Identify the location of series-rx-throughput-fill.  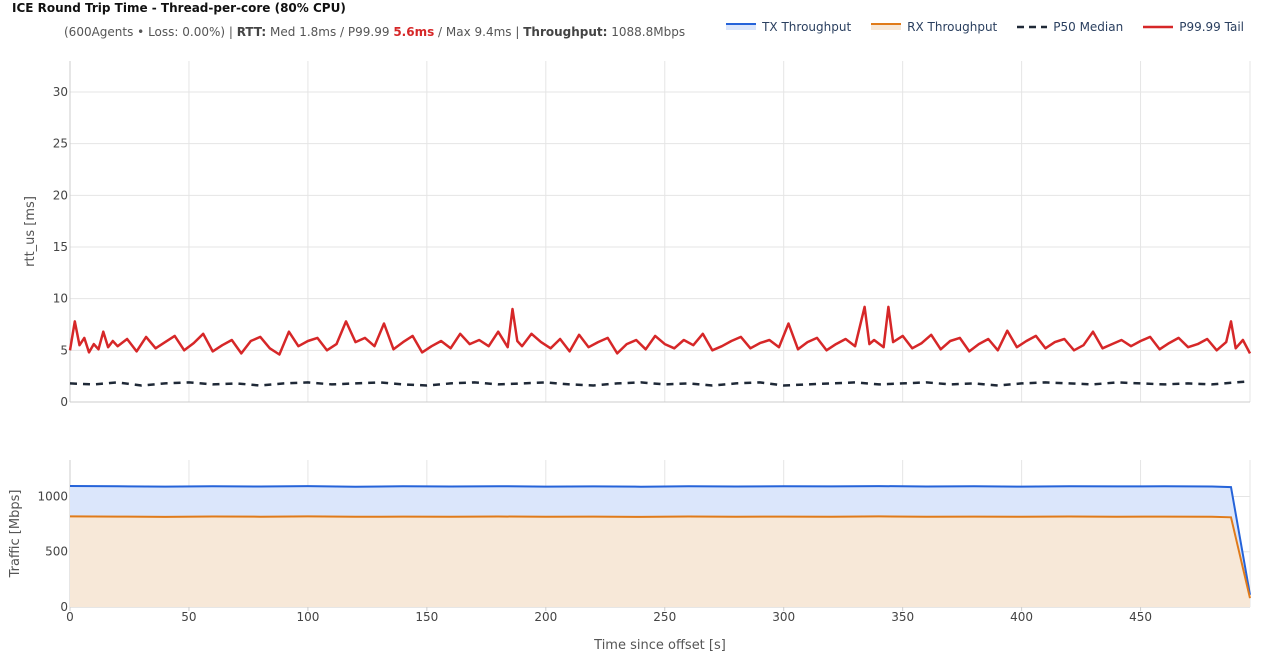
(660, 561).